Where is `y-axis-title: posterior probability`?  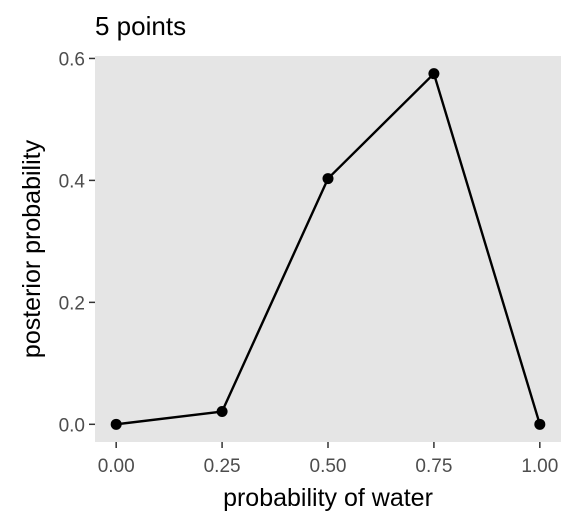 y-axis-title: posterior probability is located at coordinates (32, 248).